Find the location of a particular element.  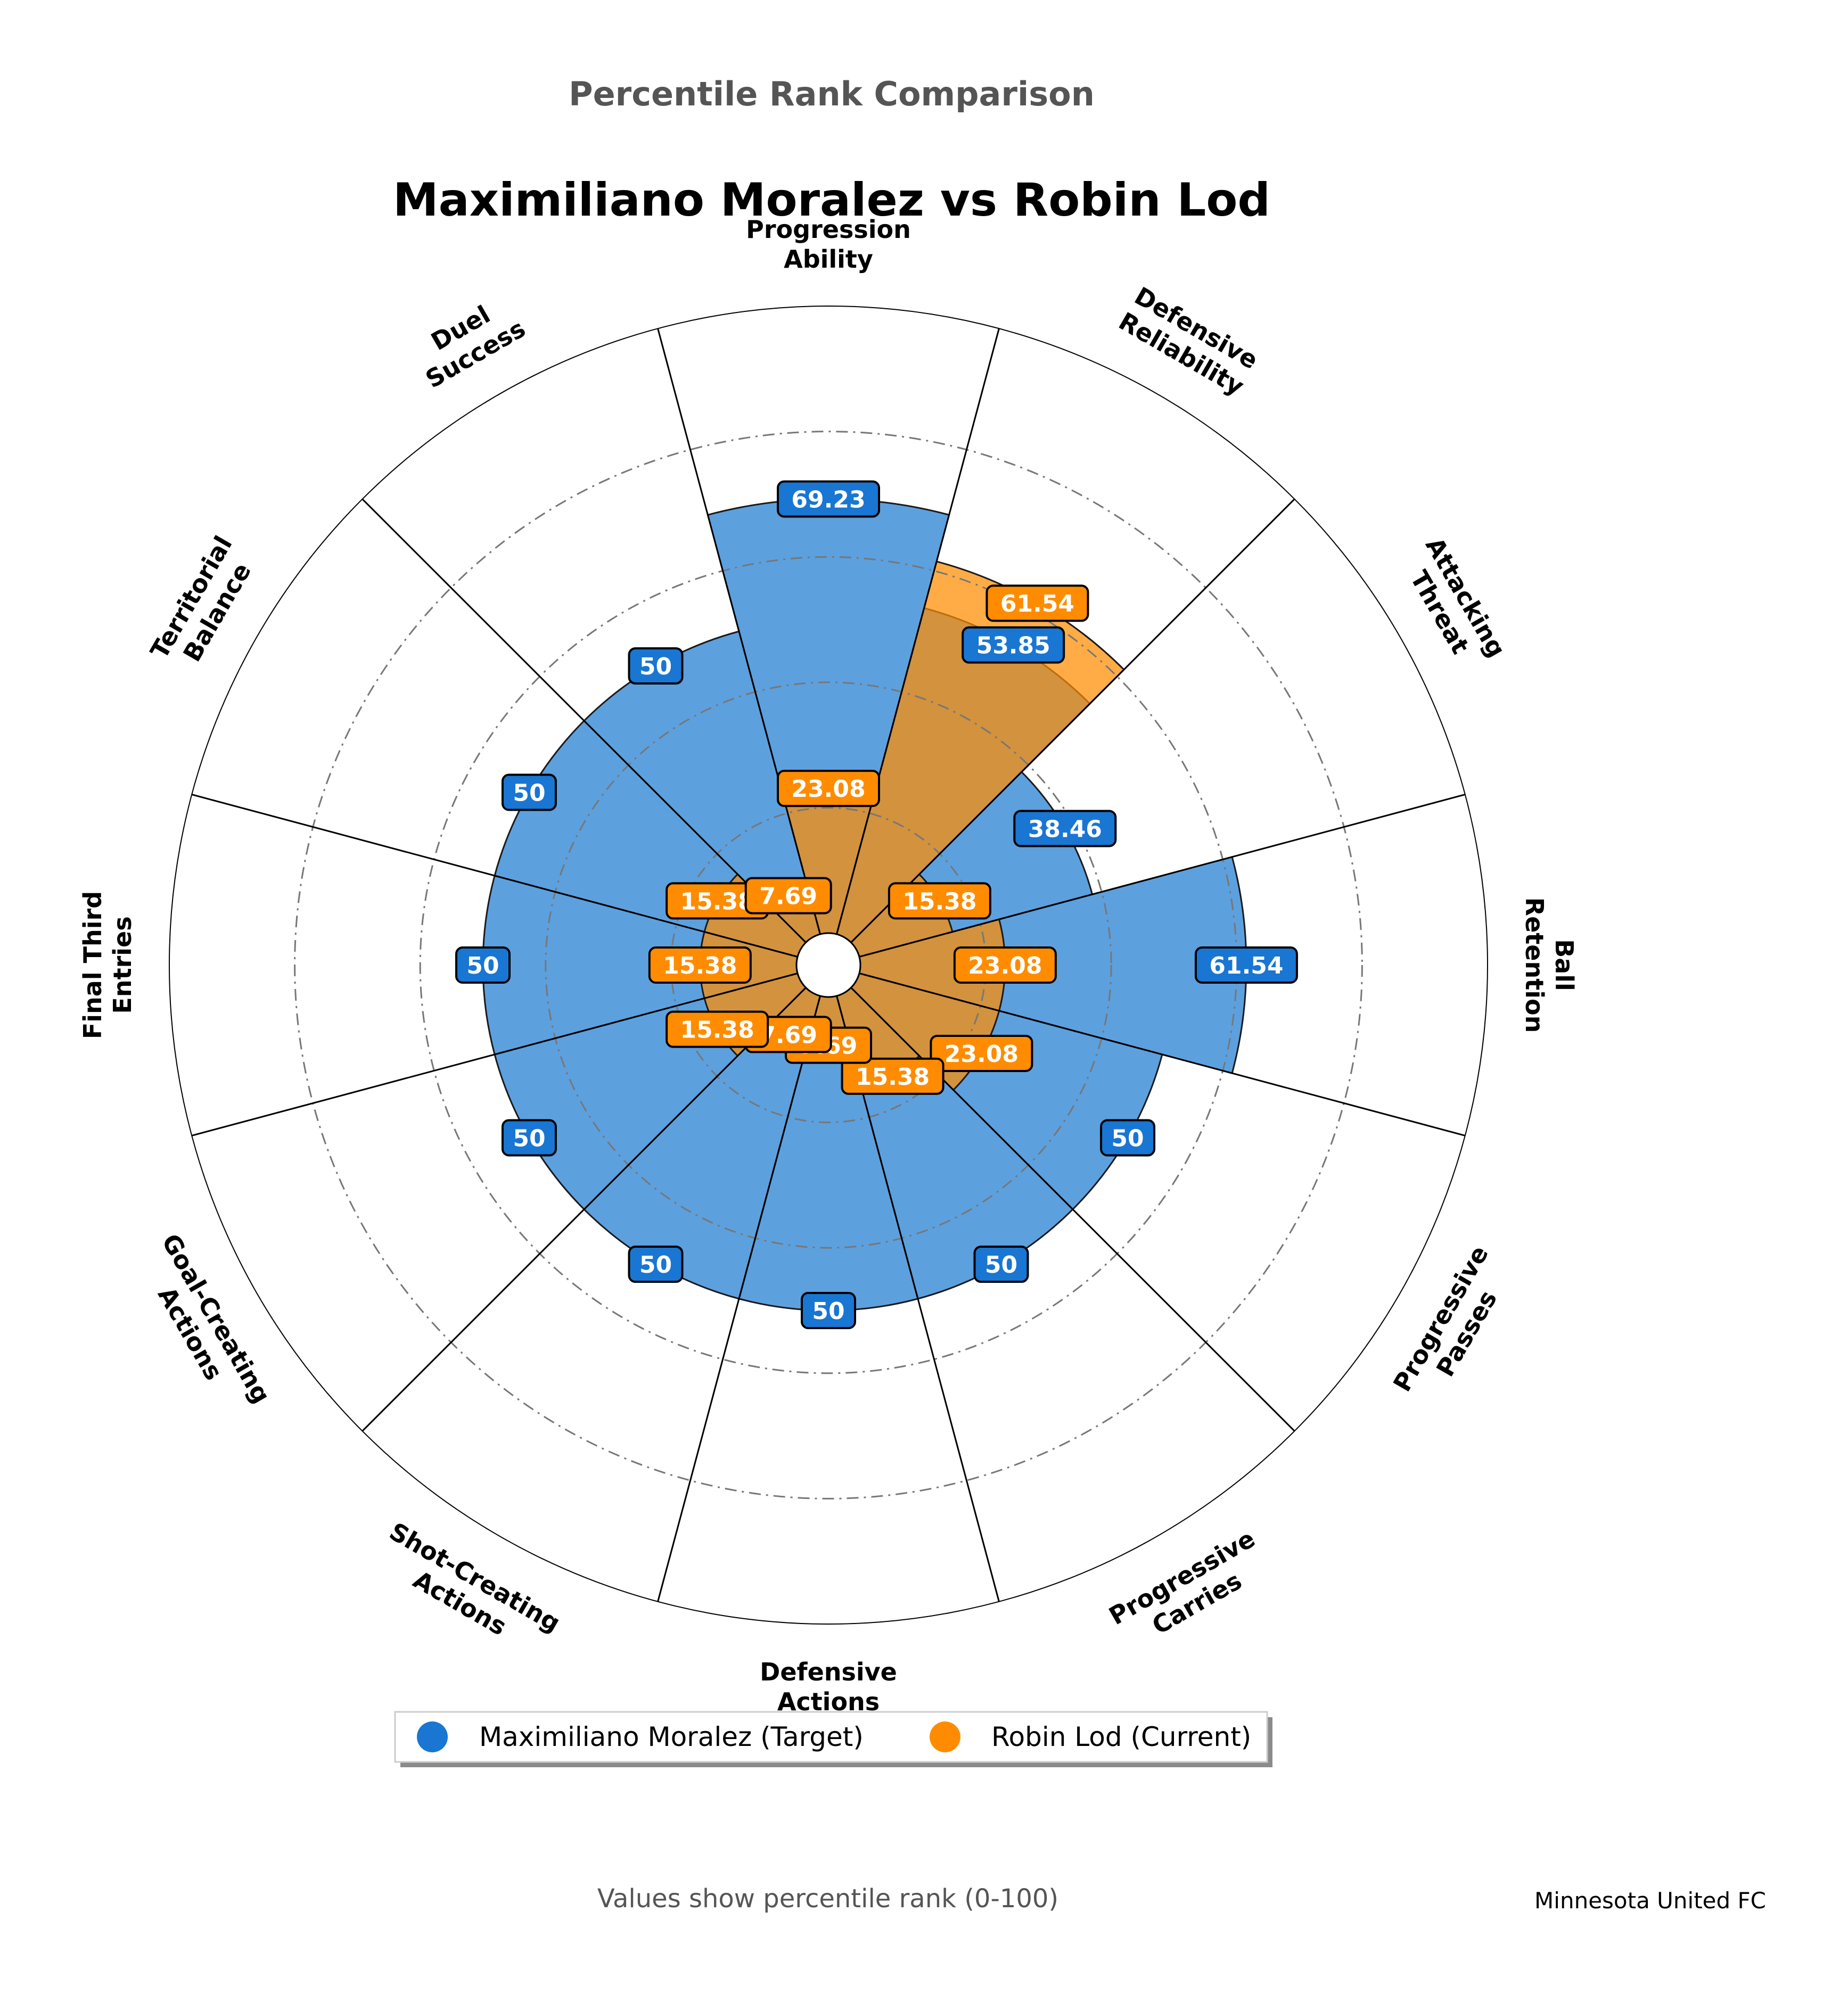

value-label-target-6: 50 is located at coordinates (828, 1310).